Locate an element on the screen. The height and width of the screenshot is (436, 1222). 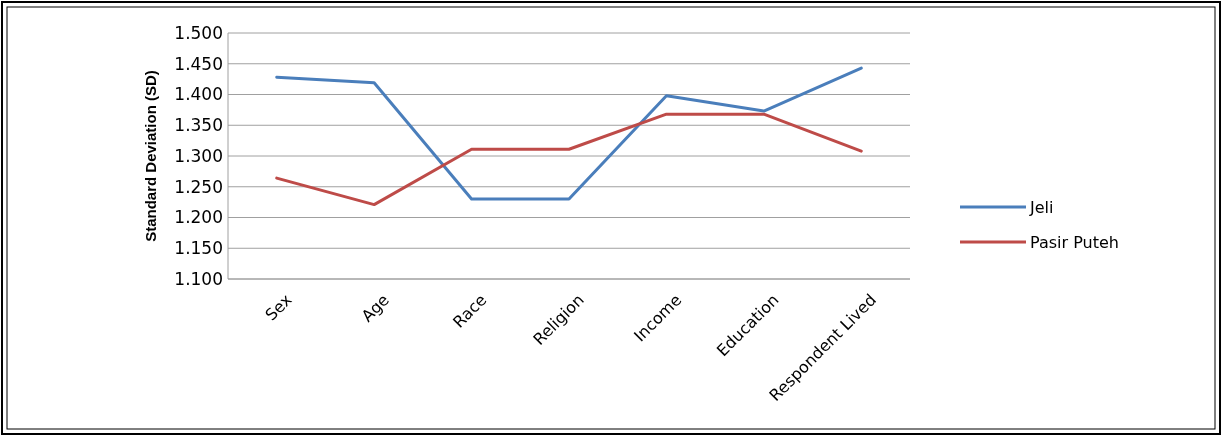
legend-label: Pasir Puteh is located at coordinates (1074, 242).